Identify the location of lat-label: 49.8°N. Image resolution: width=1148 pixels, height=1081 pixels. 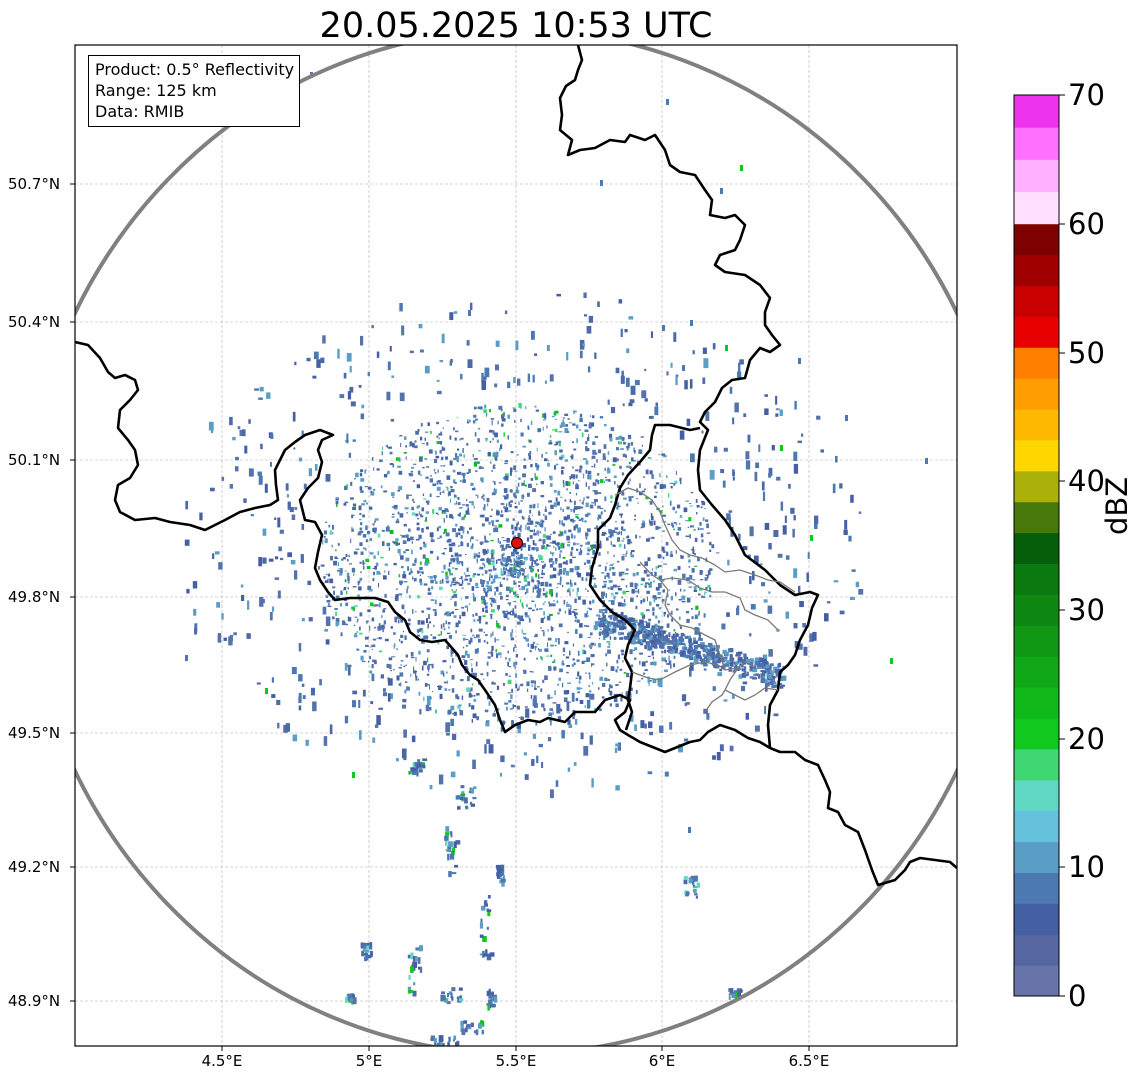
(34, 597).